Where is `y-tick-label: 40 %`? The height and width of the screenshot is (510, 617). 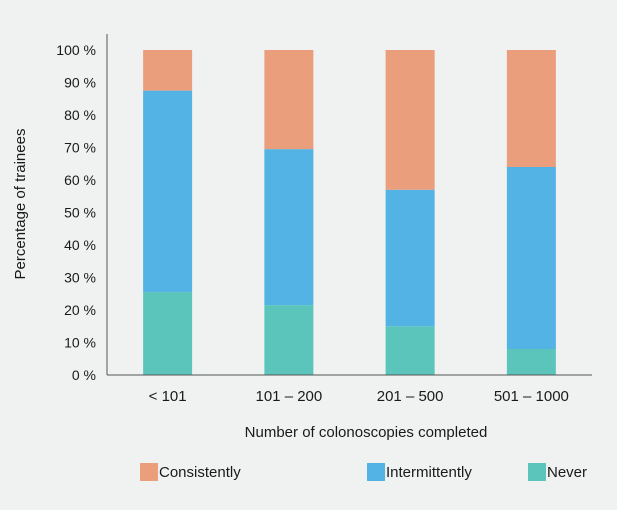
y-tick-label: 40 % is located at coordinates (80, 245).